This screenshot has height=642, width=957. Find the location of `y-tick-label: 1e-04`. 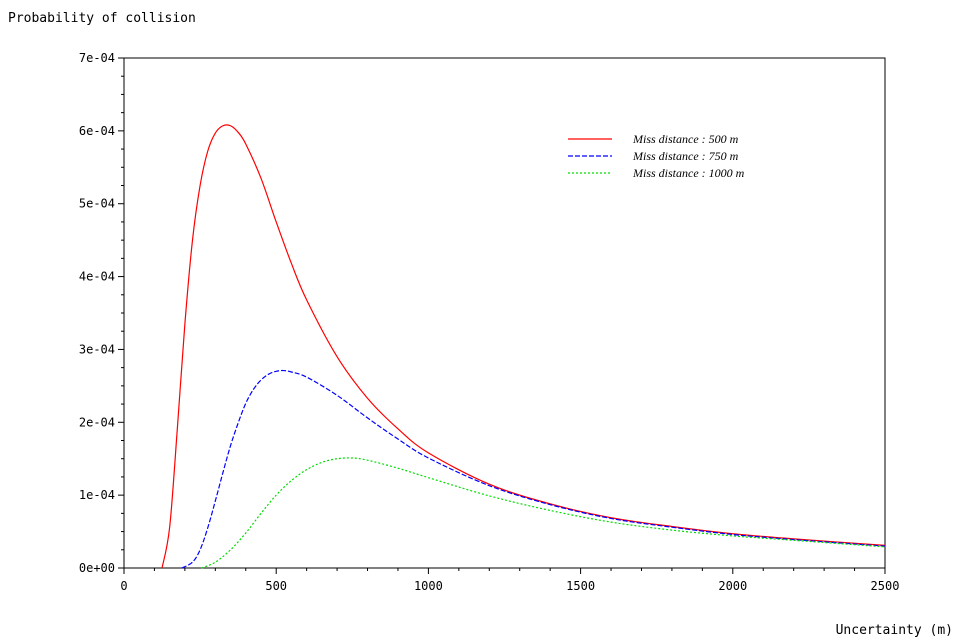

y-tick-label: 1e-04 is located at coordinates (97, 495).